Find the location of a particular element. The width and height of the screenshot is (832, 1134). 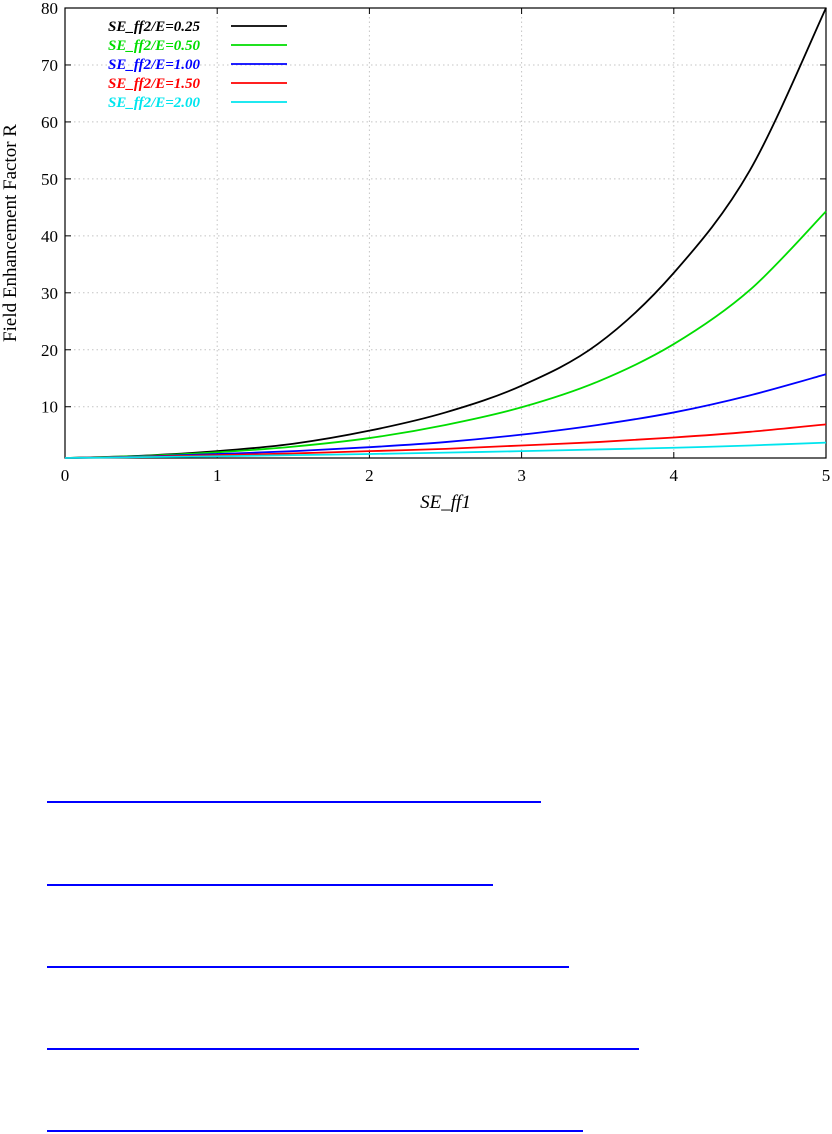

y-tick-label: 50 is located at coordinates (49, 179).